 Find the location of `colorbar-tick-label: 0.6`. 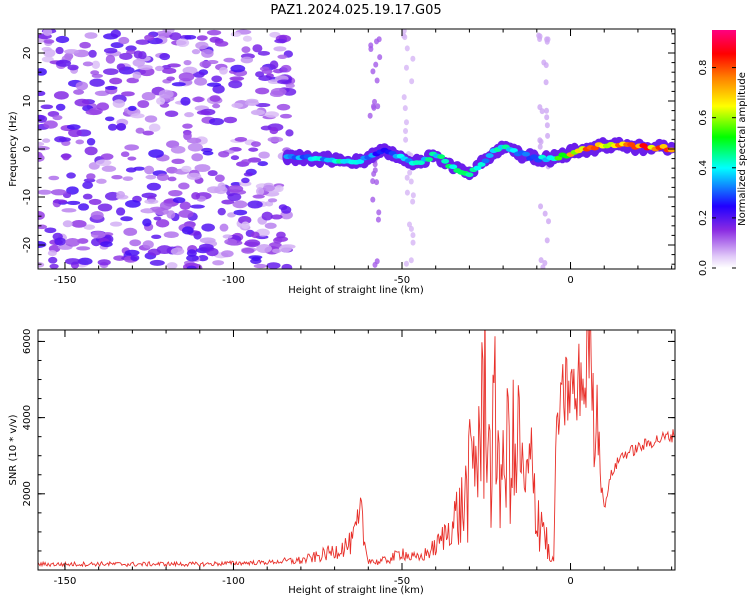

colorbar-tick-label: 0.6 is located at coordinates (703, 118).